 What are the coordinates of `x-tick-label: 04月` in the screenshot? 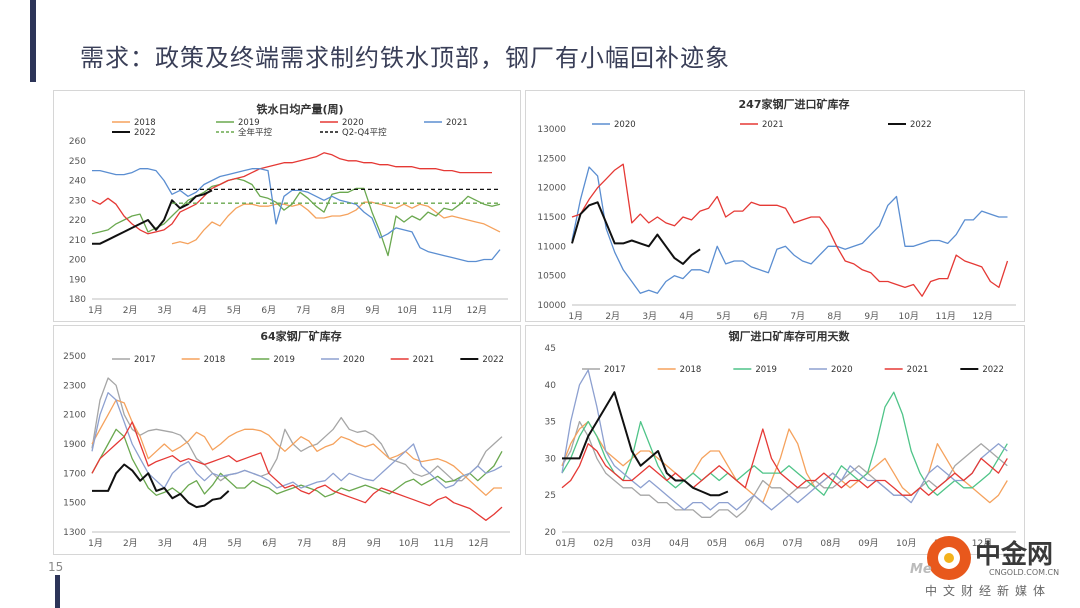 It's located at (679, 543).